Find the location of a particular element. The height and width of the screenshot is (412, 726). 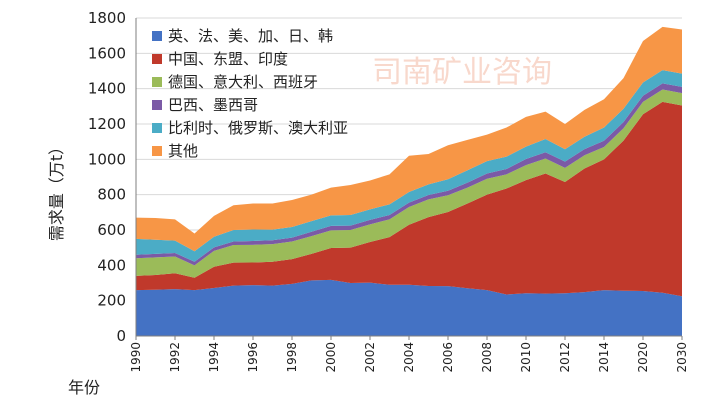

y-tick-label: 1800 is located at coordinates (107, 18).